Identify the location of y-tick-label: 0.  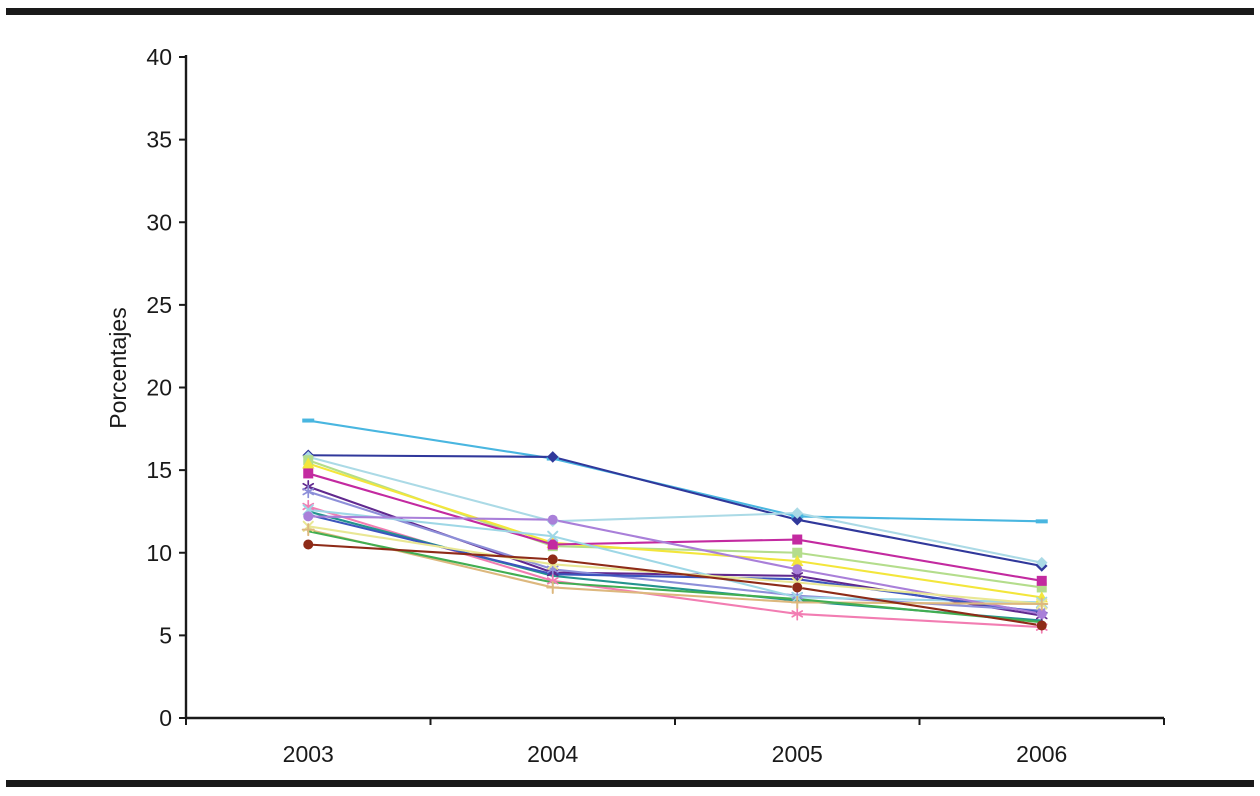
(165, 718).